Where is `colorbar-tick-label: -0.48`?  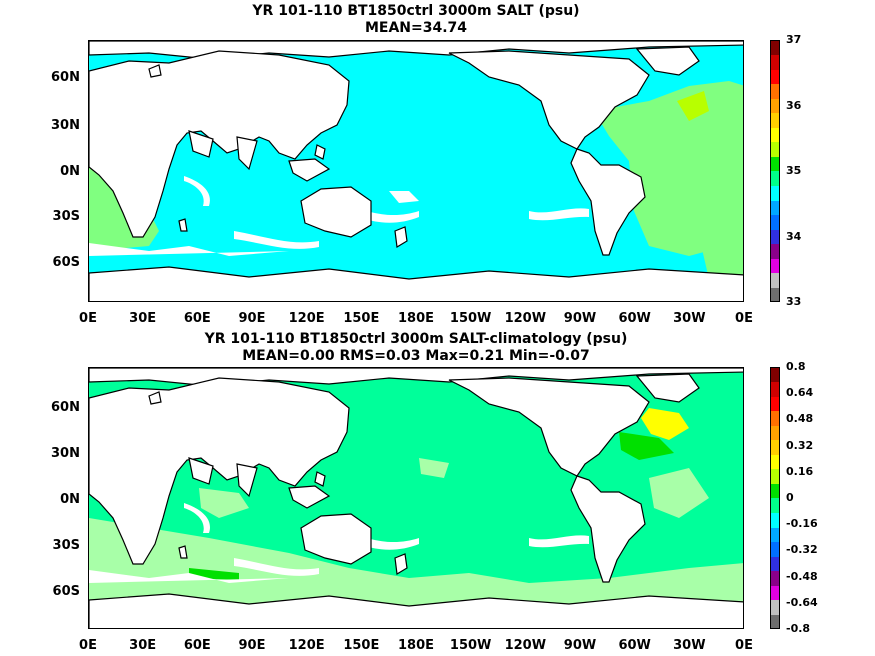 colorbar-tick-label: -0.48 is located at coordinates (802, 576).